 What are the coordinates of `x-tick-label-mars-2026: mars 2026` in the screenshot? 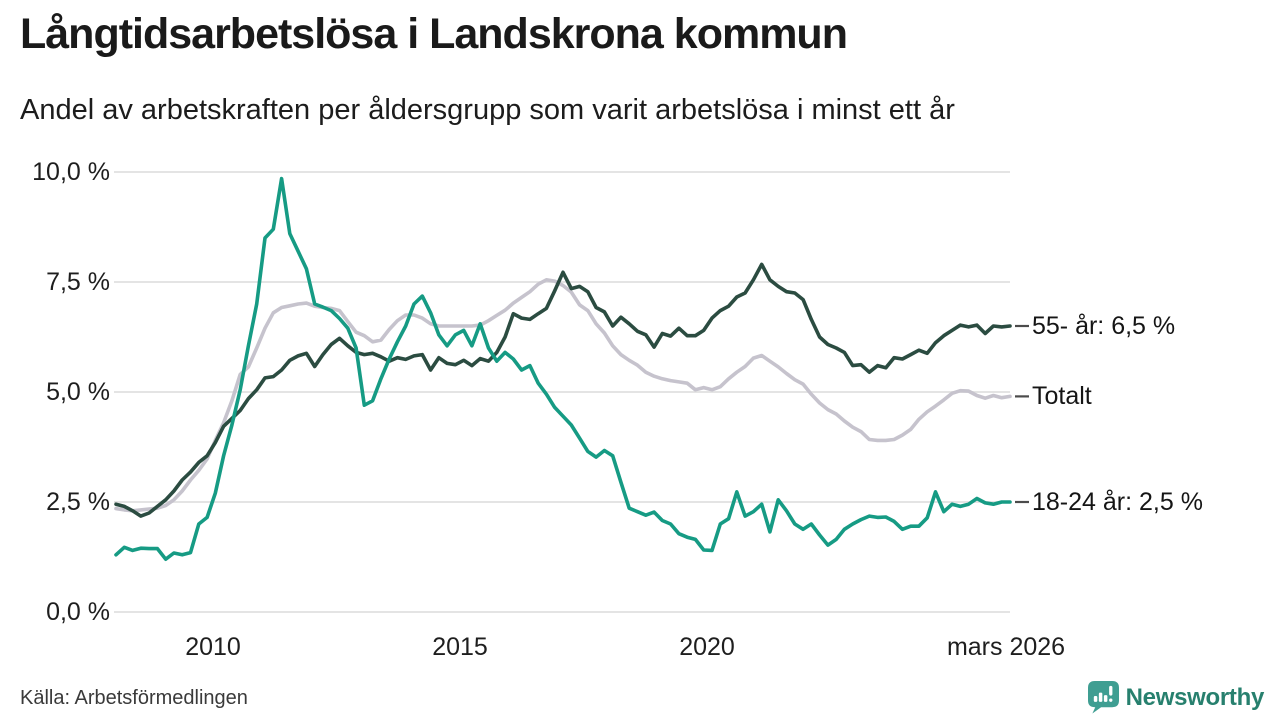 It's located at (1006, 647).